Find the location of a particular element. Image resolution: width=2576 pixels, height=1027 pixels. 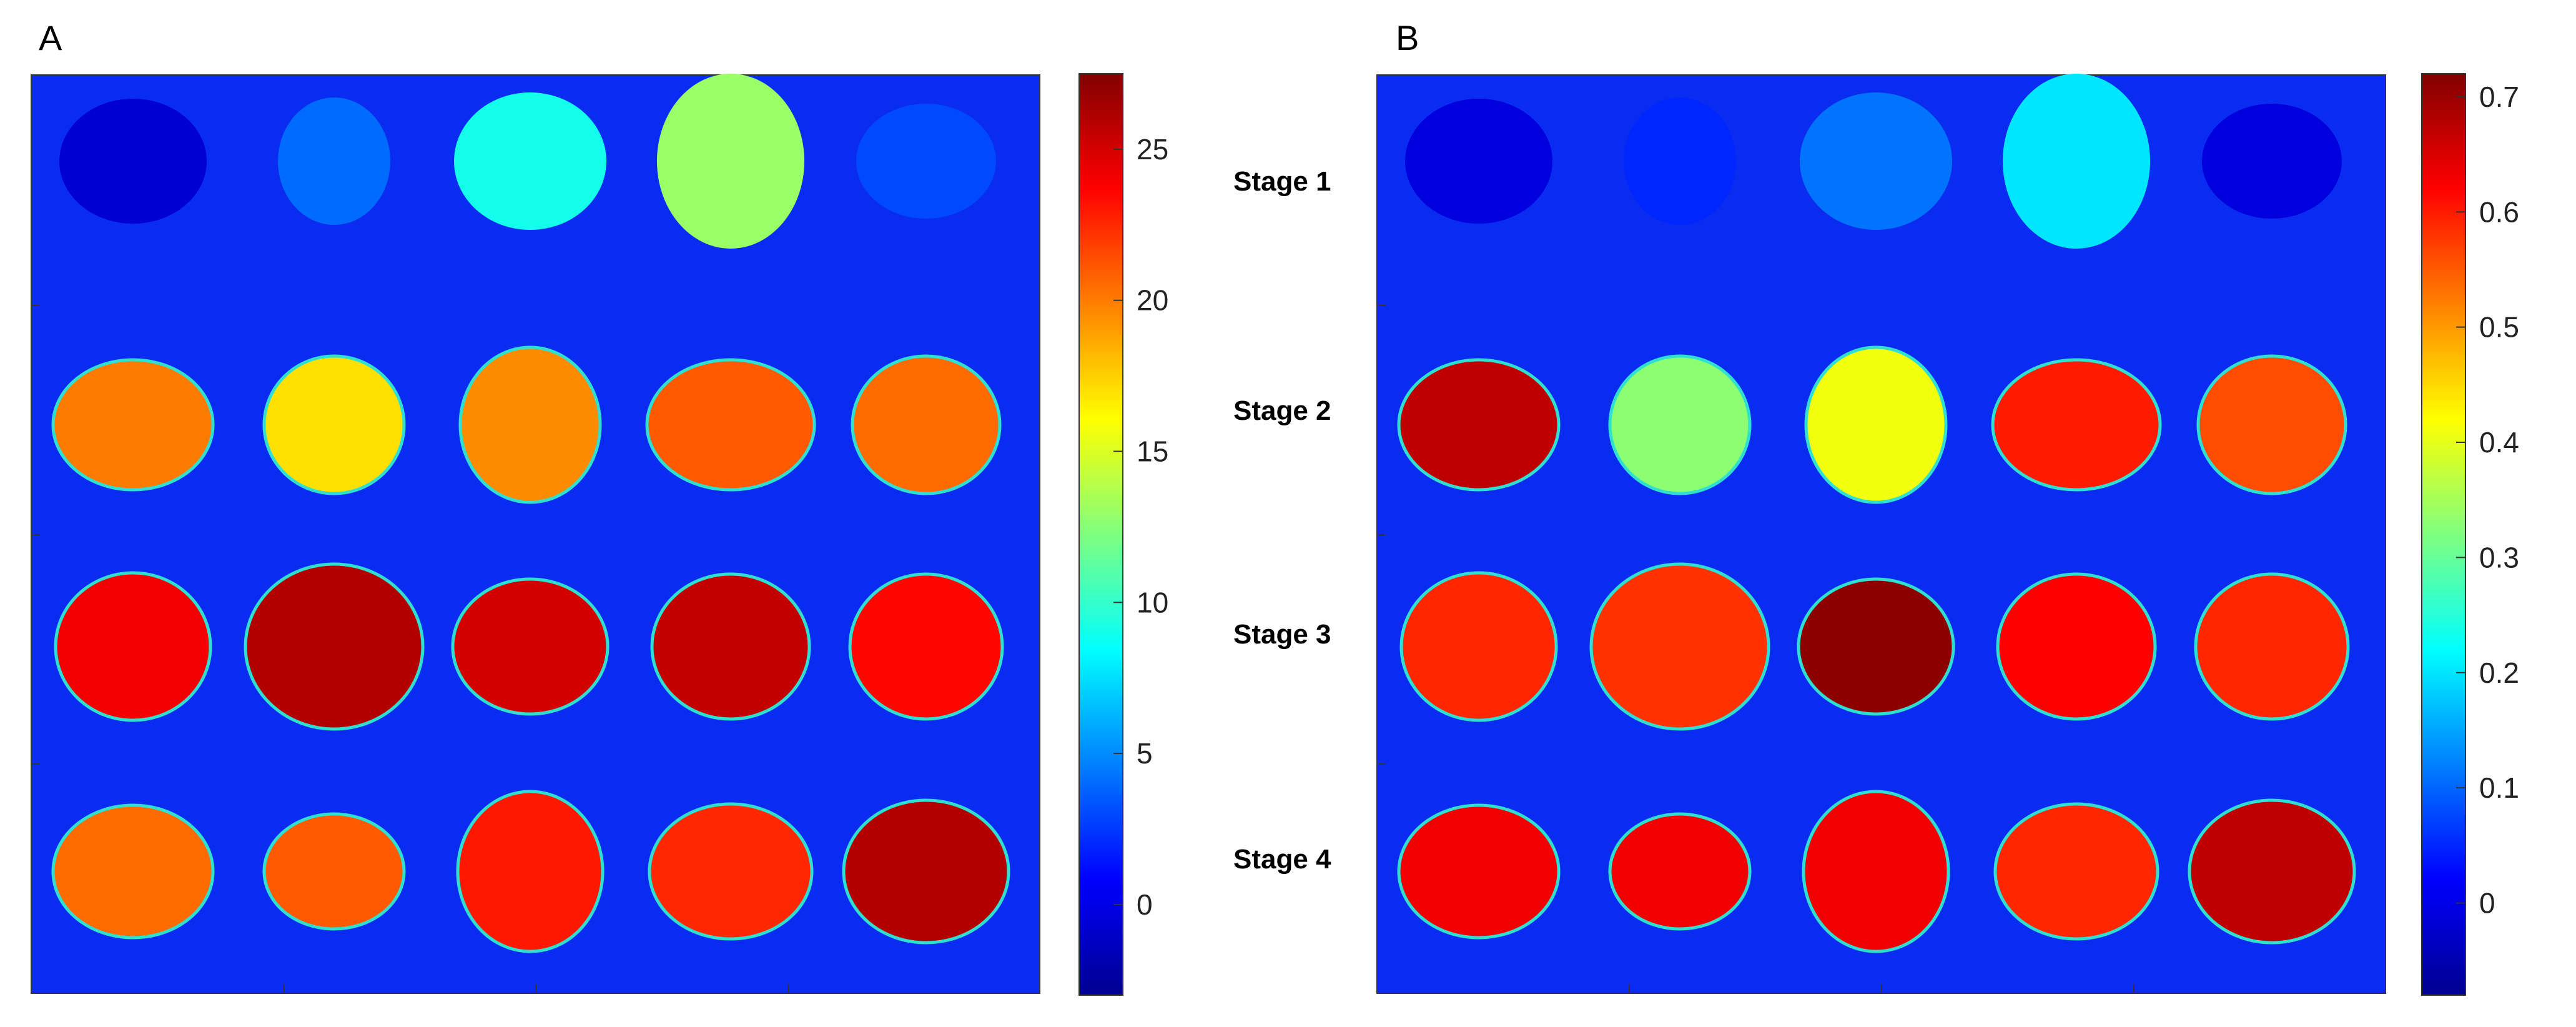

panel-letter-b: B is located at coordinates (1408, 37).